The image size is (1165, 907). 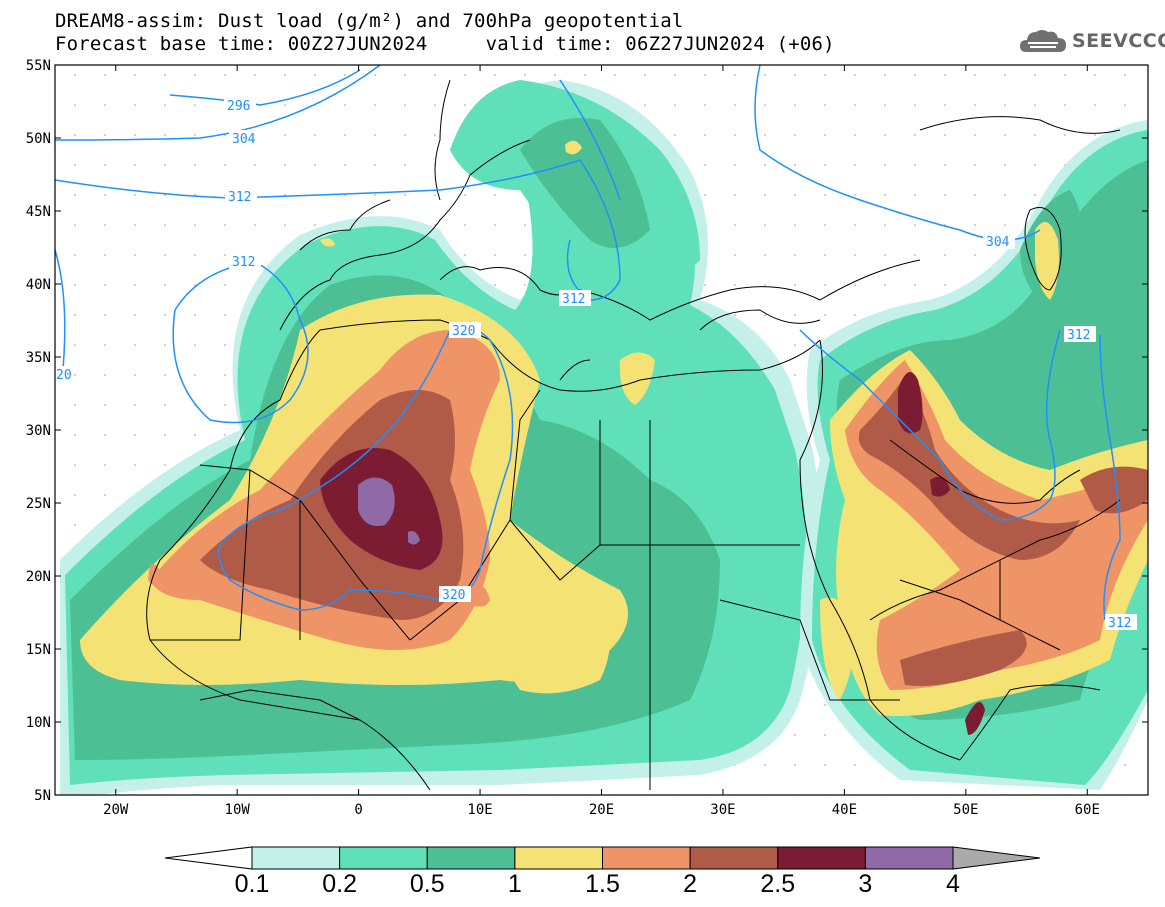 What do you see at coordinates (1043, 41) in the screenshot?
I see `cloud-icon` at bounding box center [1043, 41].